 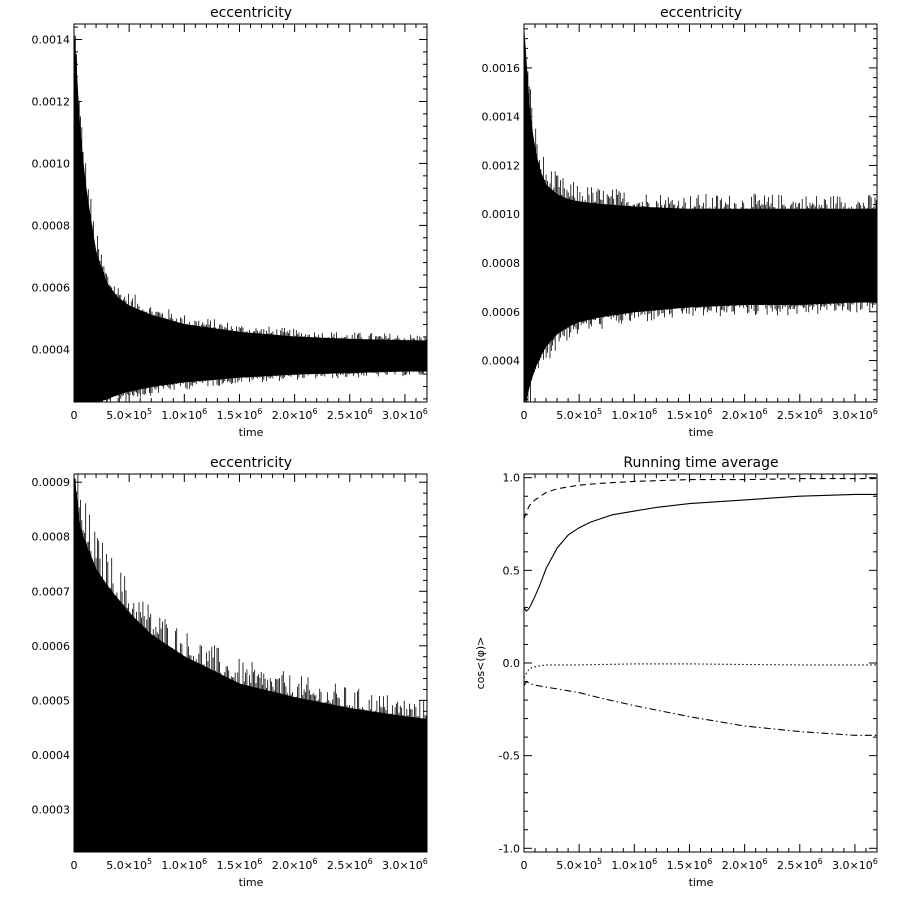 What do you see at coordinates (51, 482) in the screenshot?
I see `y-tick-label: 0.0009` at bounding box center [51, 482].